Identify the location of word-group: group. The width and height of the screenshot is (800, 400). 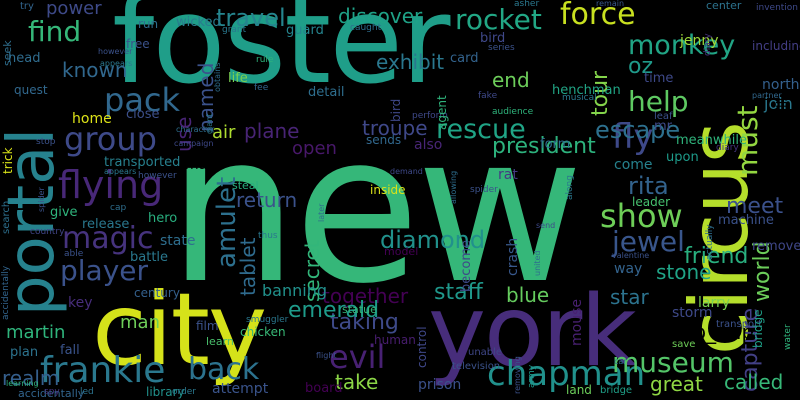
(110, 139).